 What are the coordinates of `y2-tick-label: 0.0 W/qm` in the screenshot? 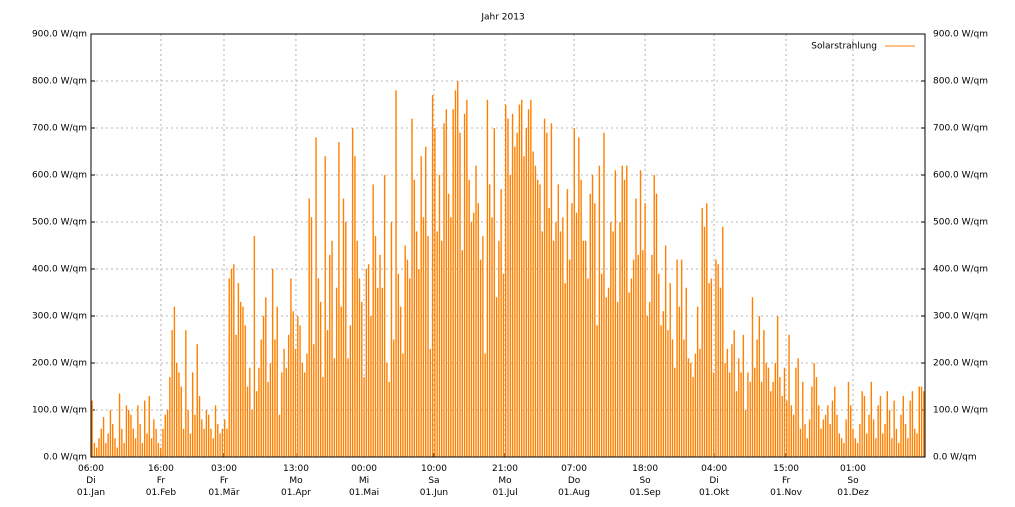 It's located at (955, 458).